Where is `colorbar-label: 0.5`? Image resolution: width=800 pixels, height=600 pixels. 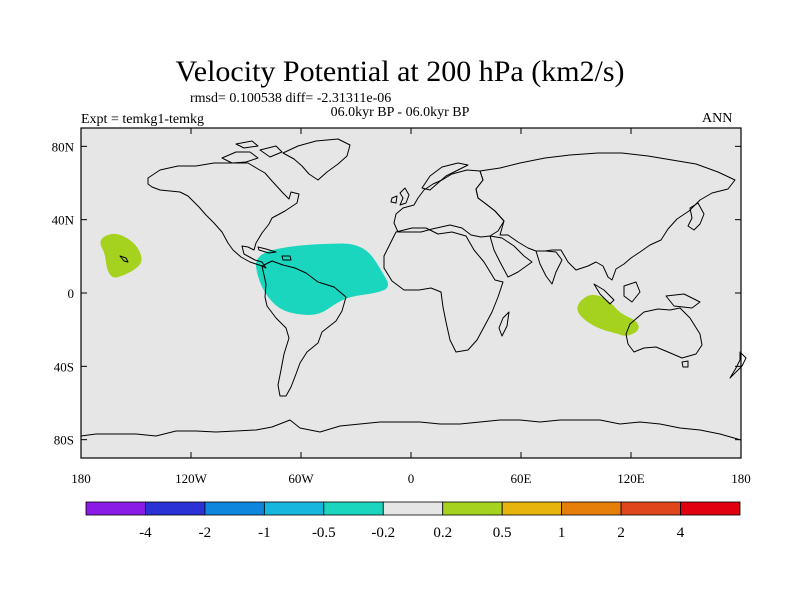 colorbar-label: 0.5 is located at coordinates (502, 533).